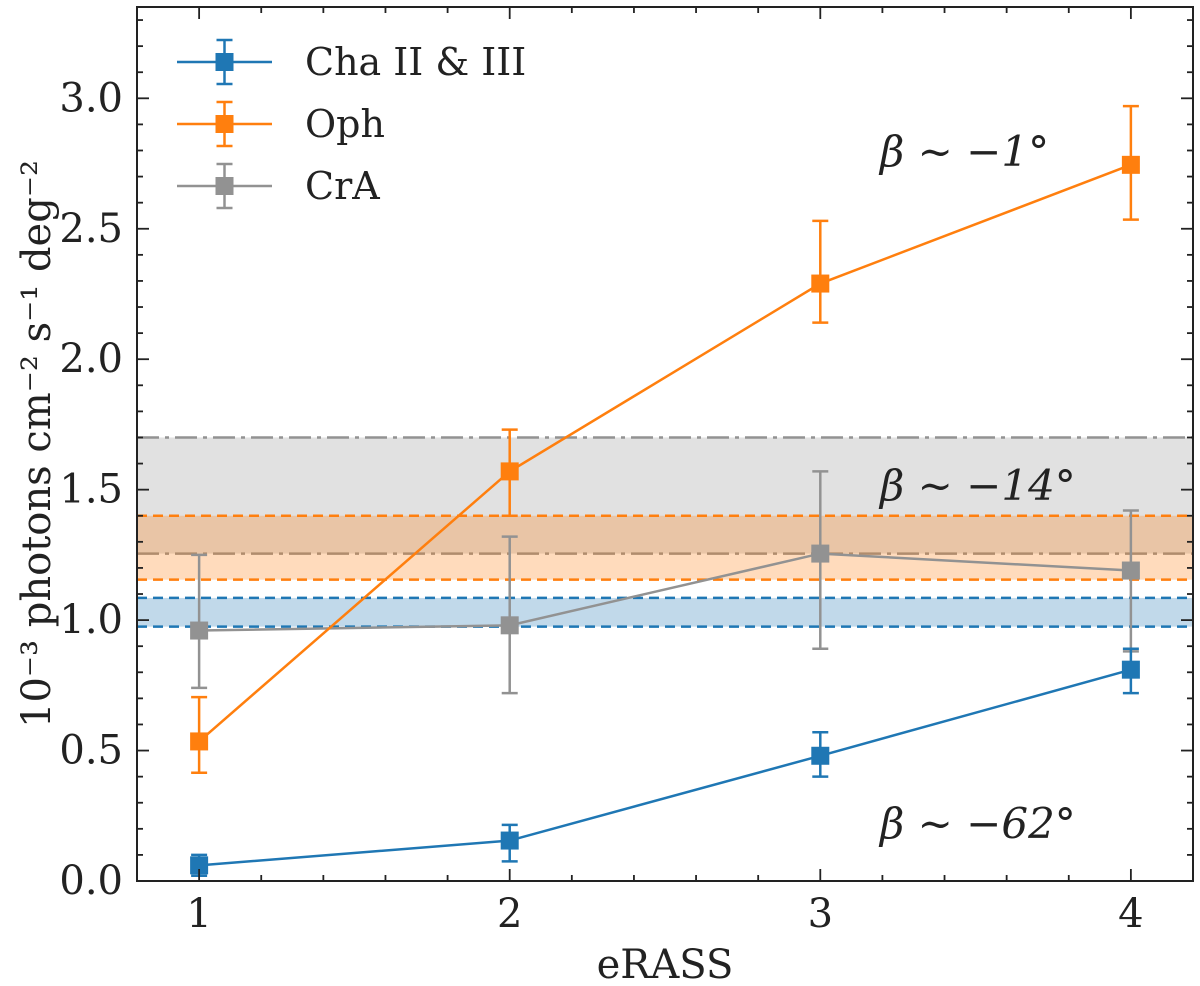  What do you see at coordinates (37, 444) in the screenshot?
I see `y-axis-label: 10⁻³ photons cm⁻² s⁻¹ deg⁻²` at bounding box center [37, 444].